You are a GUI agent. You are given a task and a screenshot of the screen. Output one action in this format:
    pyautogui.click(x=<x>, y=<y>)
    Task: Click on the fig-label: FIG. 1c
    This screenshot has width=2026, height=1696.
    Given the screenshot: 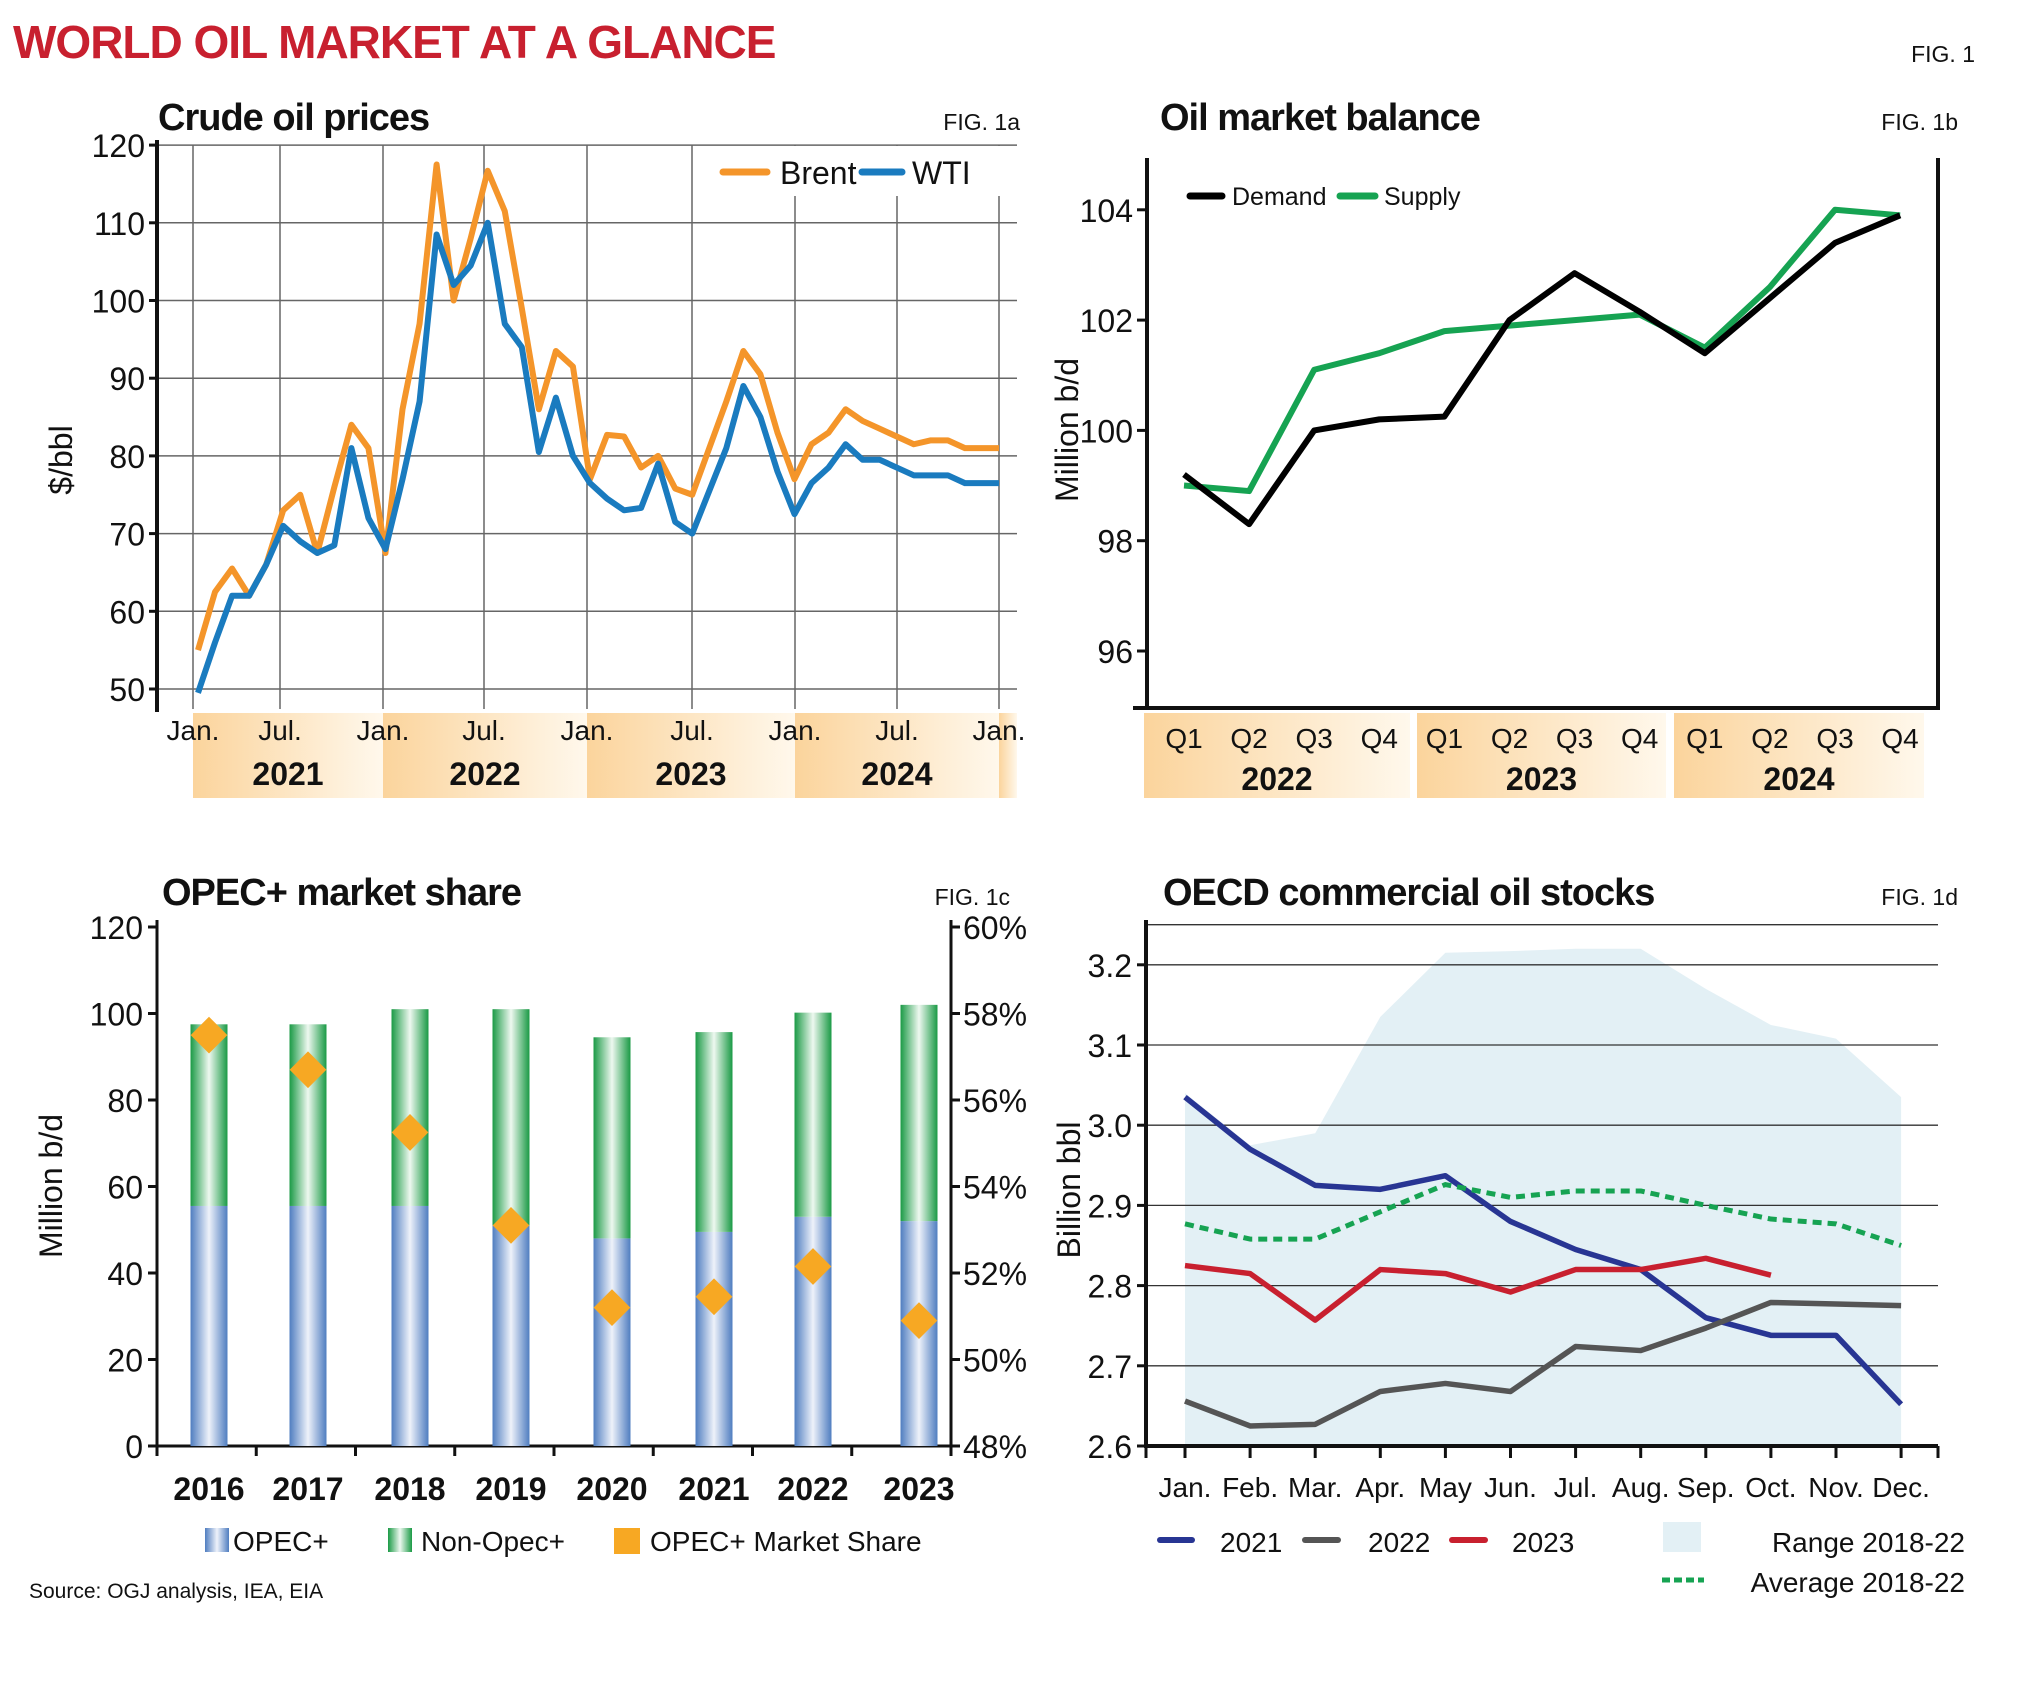 What is the action you would take?
    pyautogui.click(x=972, y=897)
    